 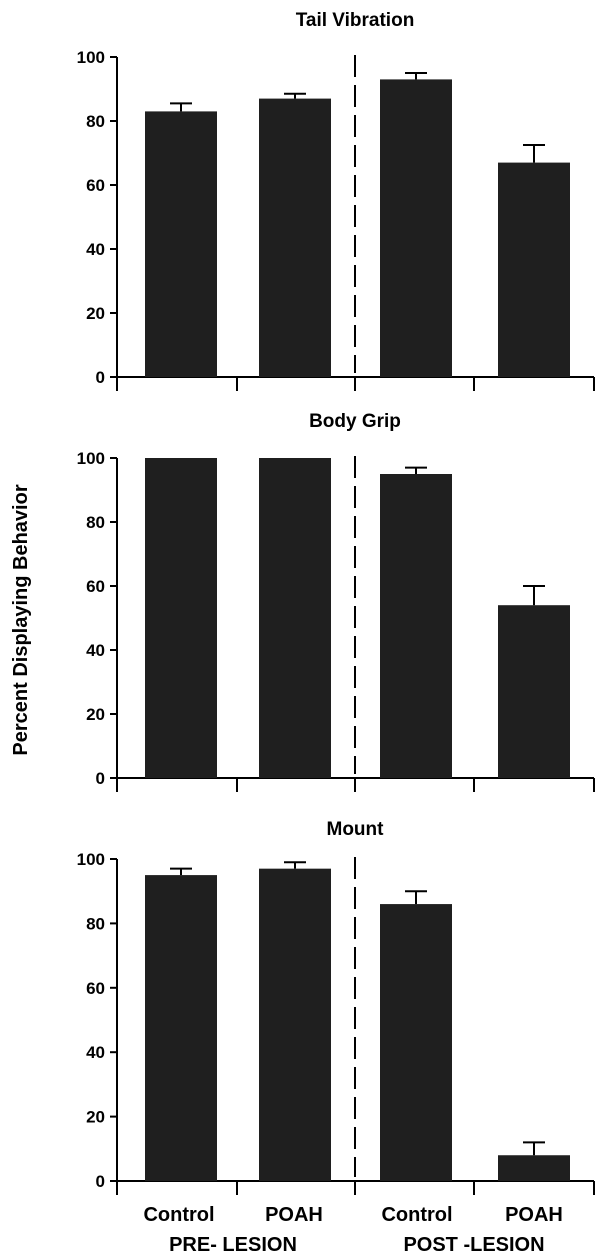 What do you see at coordinates (294, 1215) in the screenshot?
I see `category-label-pre-poah: POAH` at bounding box center [294, 1215].